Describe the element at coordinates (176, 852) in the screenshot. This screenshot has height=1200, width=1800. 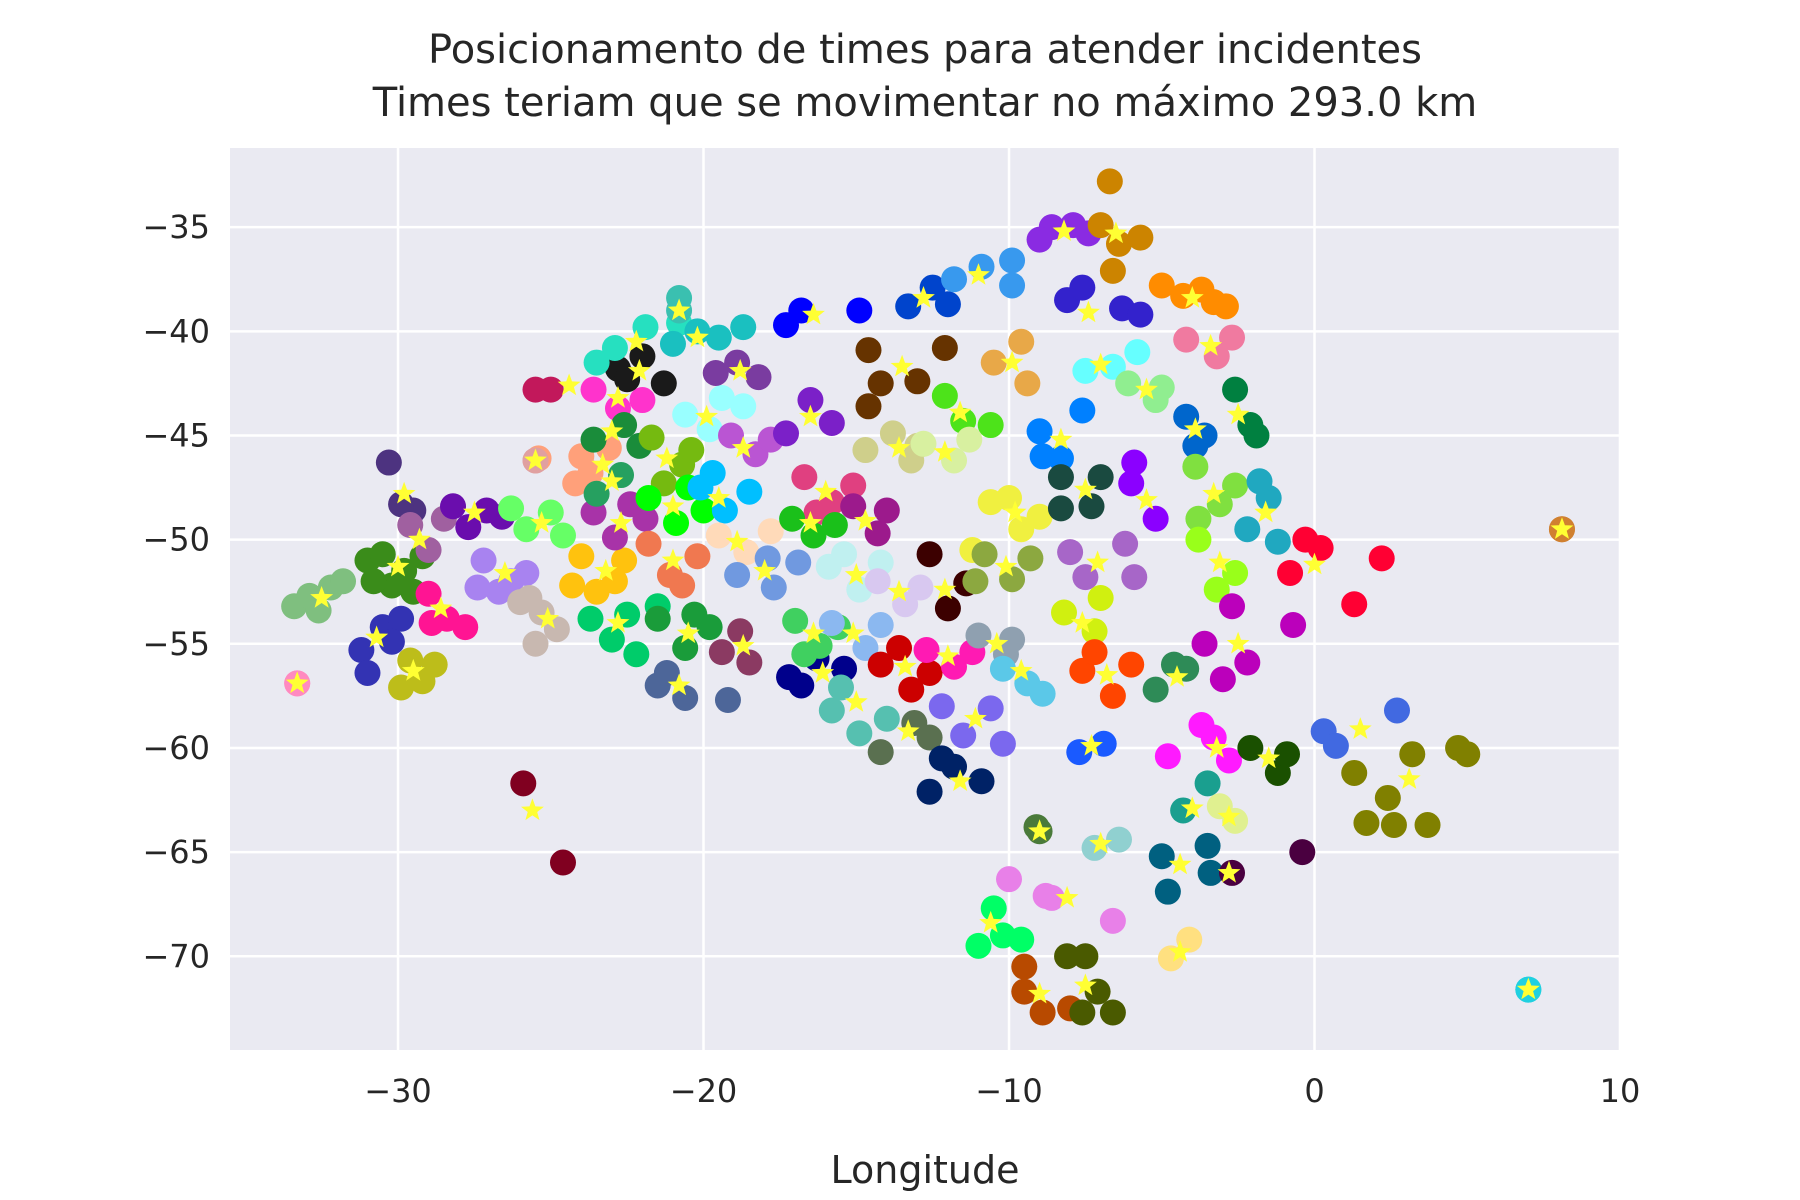
I see `y-tick-label: −65` at that location.